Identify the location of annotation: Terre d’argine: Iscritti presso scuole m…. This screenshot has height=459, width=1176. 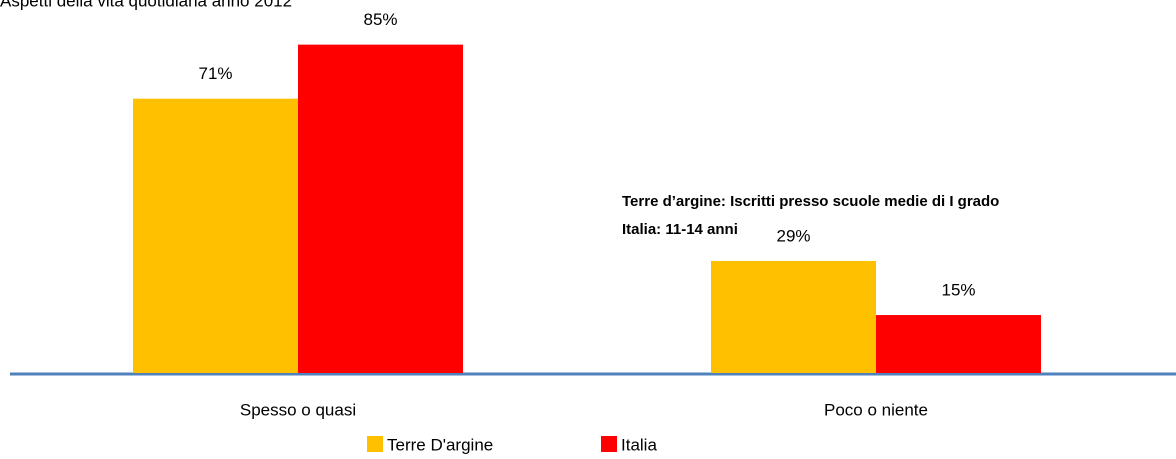
(810, 201).